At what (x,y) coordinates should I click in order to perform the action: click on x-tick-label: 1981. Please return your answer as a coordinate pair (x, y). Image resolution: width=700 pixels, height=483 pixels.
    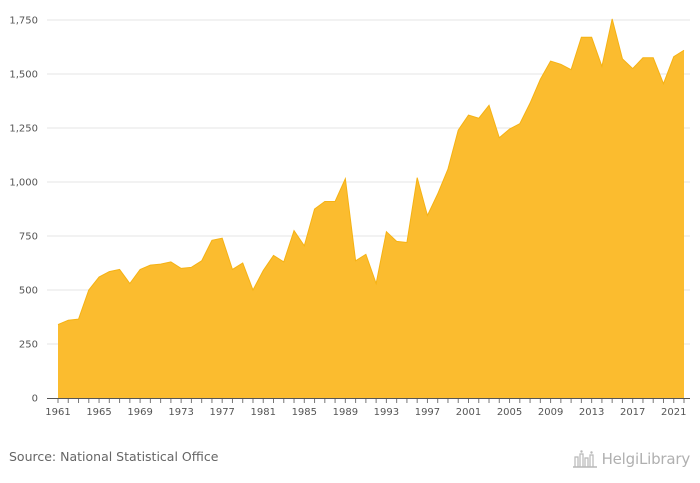
    Looking at the image, I should click on (263, 412).